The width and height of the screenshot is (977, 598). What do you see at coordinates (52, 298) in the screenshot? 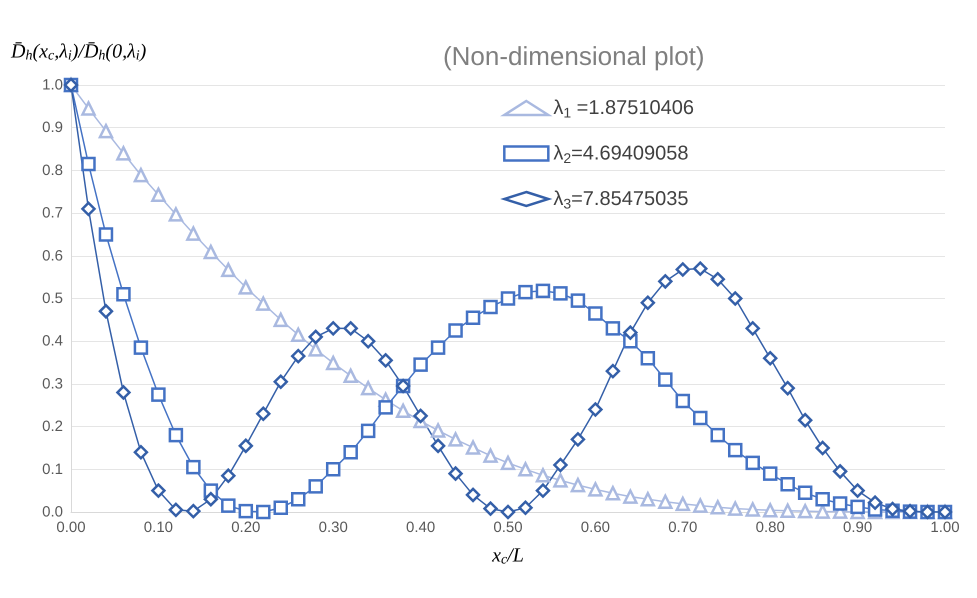
I see `y-tick-label: 0.5` at bounding box center [52, 298].